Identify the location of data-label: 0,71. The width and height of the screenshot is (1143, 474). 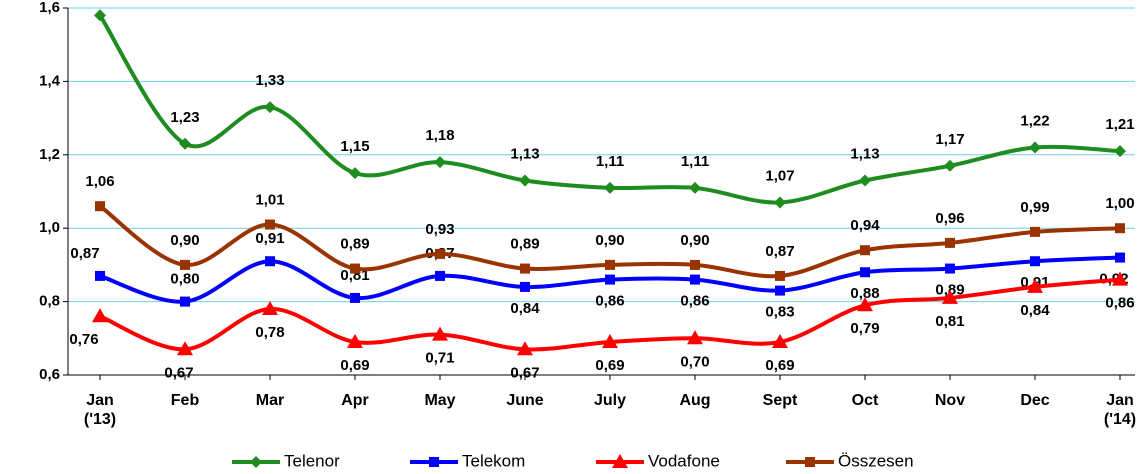
(439, 358).